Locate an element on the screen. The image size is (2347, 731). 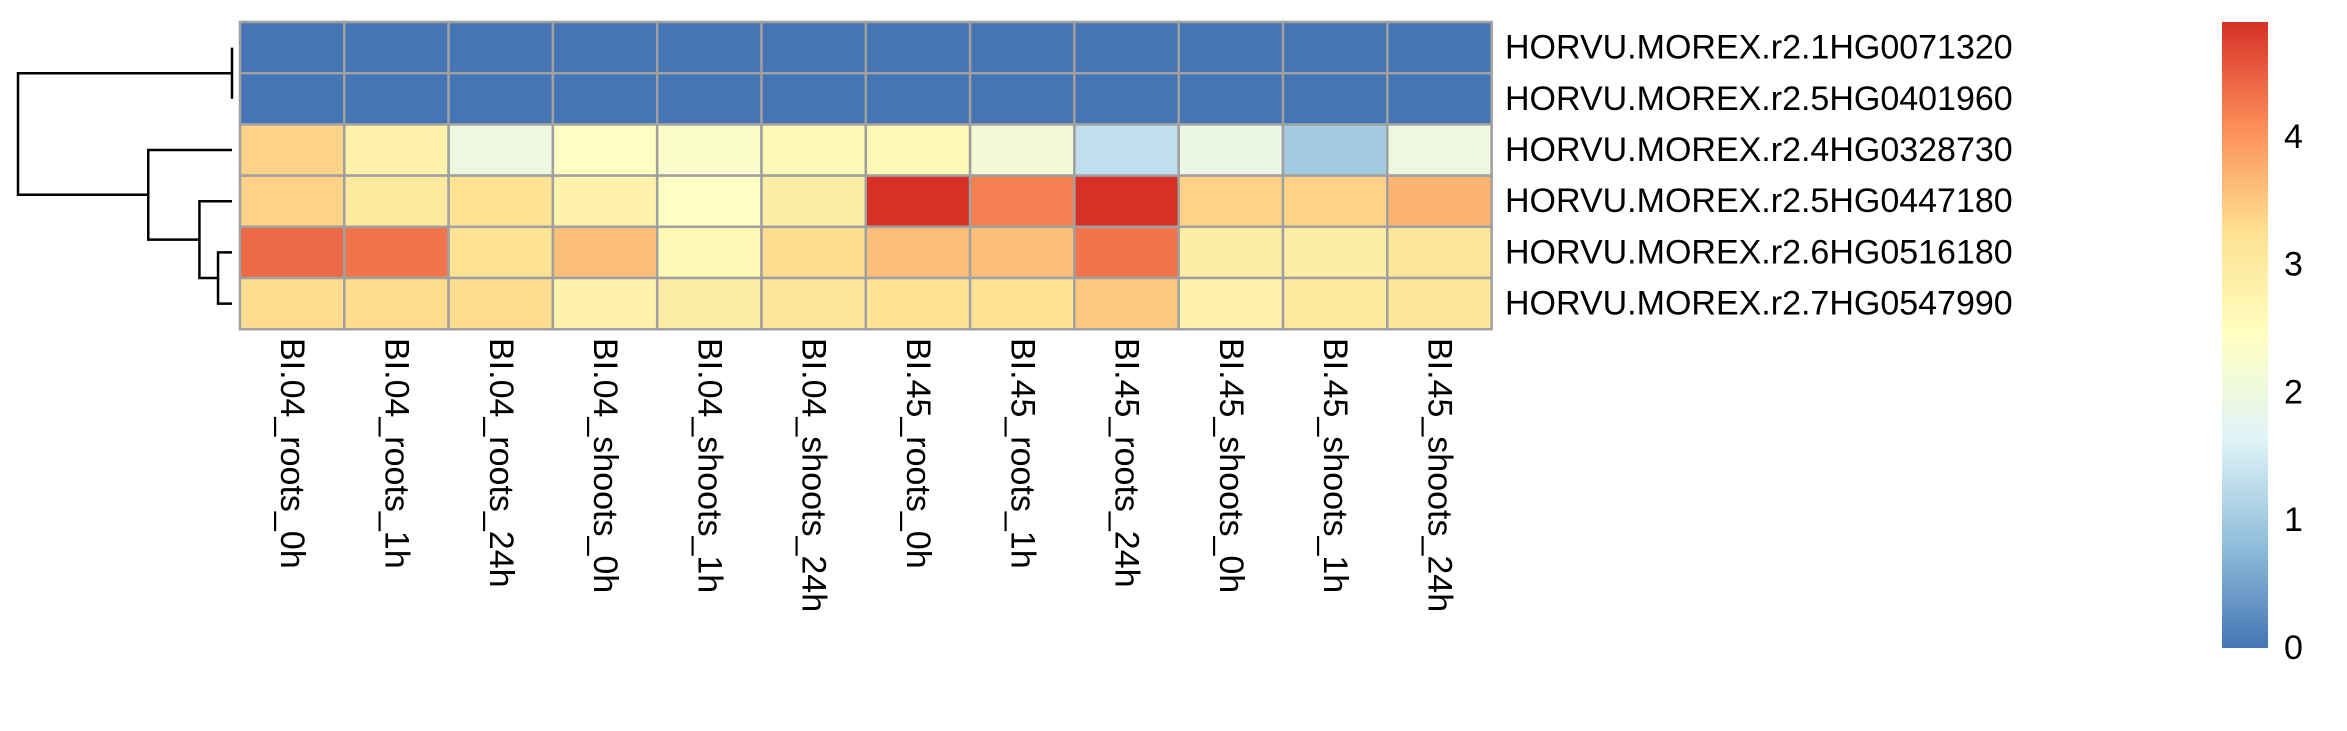
column-label: BI.45_shoots_24h is located at coordinates (1439, 475).